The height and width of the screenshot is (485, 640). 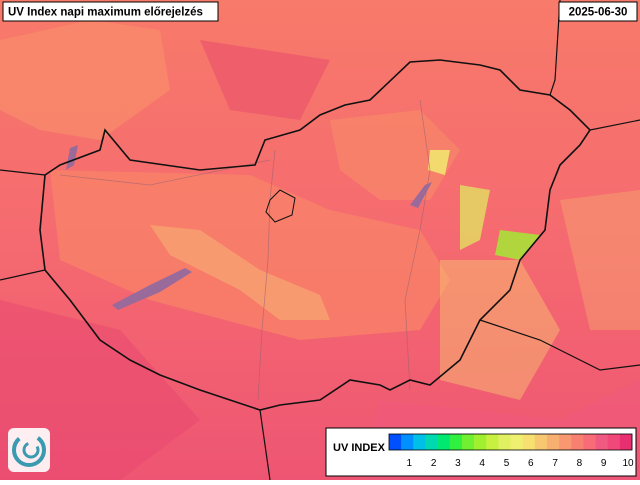 I want to click on city-border, so click(x=280, y=206).